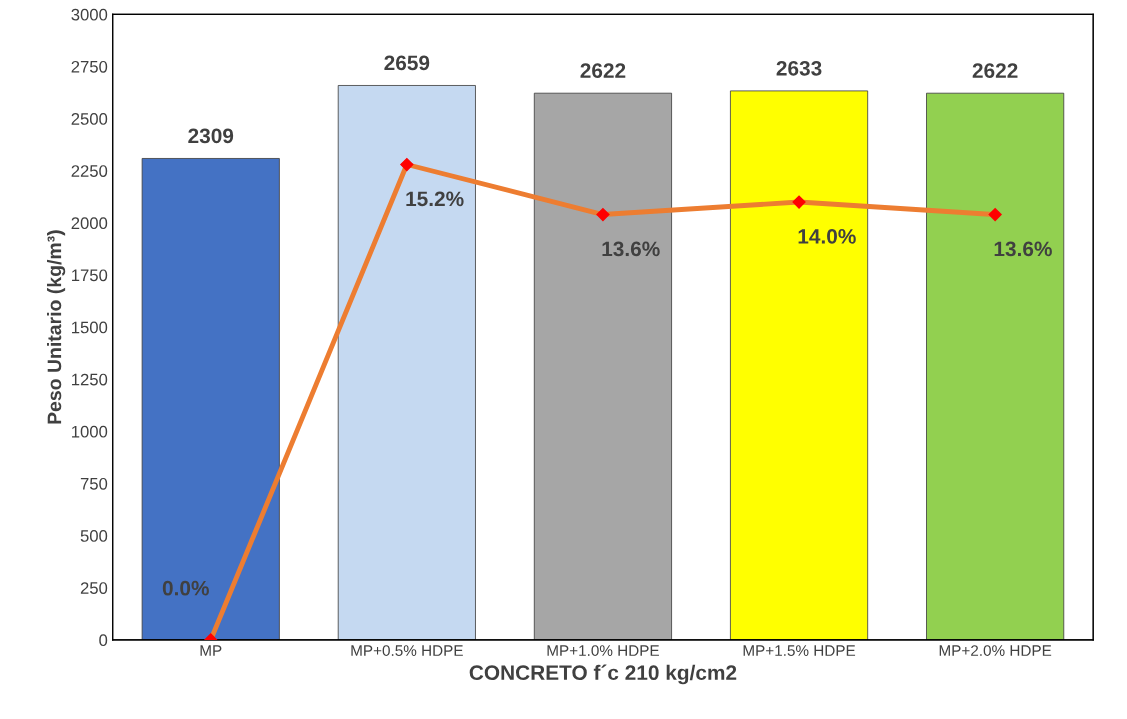 The image size is (1127, 719). I want to click on data-label: 0.0%, so click(185, 588).